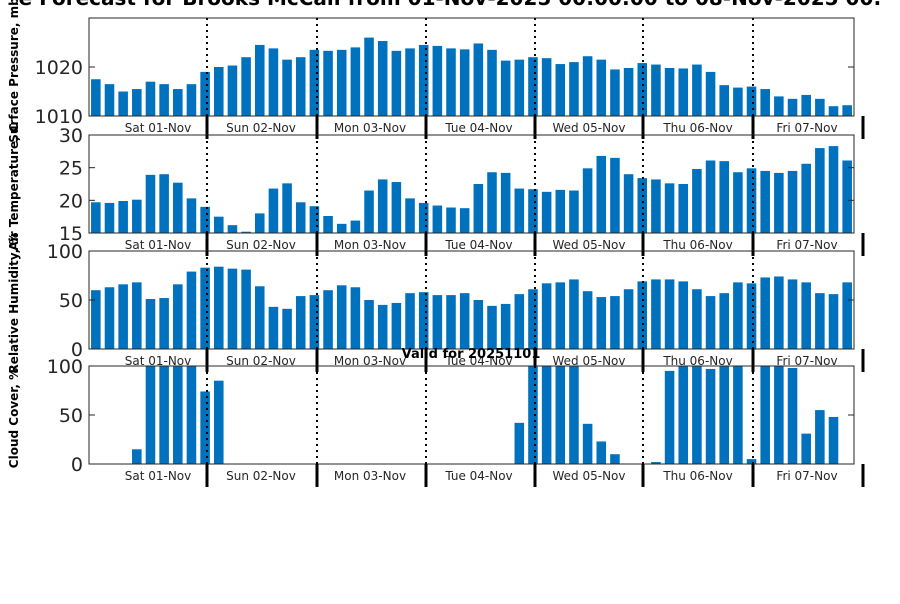  I want to click on y-tick-label: 20, so click(71, 201).